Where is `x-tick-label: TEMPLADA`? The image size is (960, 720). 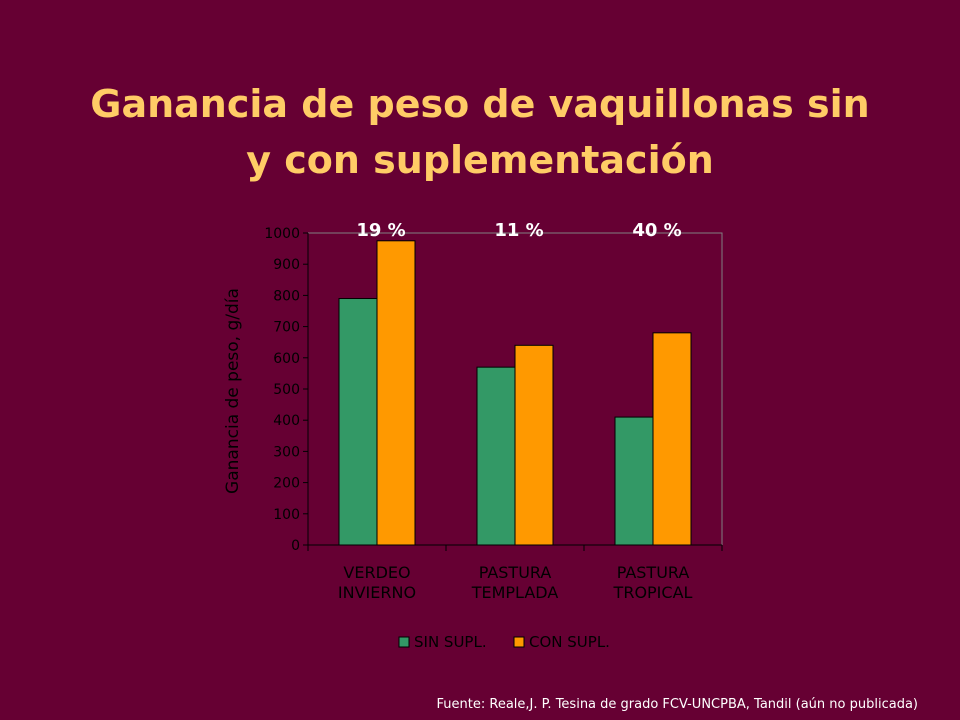 x-tick-label: TEMPLADA is located at coordinates (515, 592).